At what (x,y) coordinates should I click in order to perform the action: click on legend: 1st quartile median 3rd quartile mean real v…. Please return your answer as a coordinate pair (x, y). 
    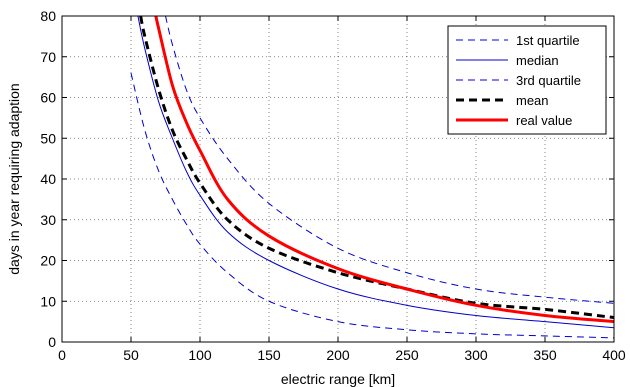
    Looking at the image, I should click on (527, 80).